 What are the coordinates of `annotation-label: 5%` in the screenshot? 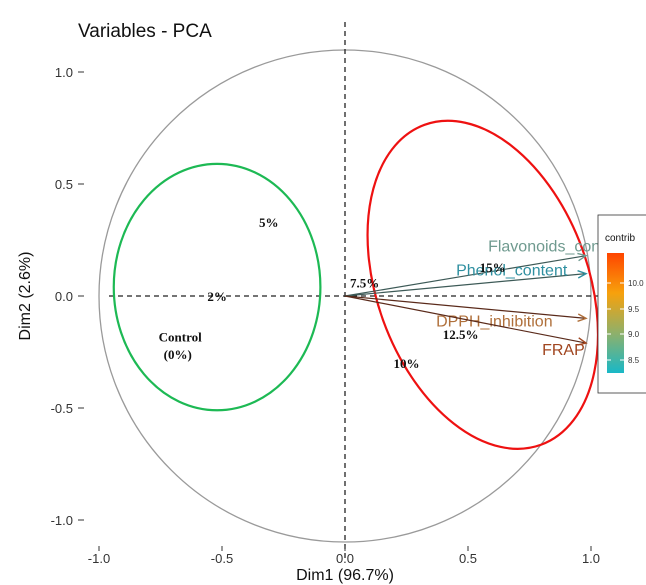 It's located at (269, 222).